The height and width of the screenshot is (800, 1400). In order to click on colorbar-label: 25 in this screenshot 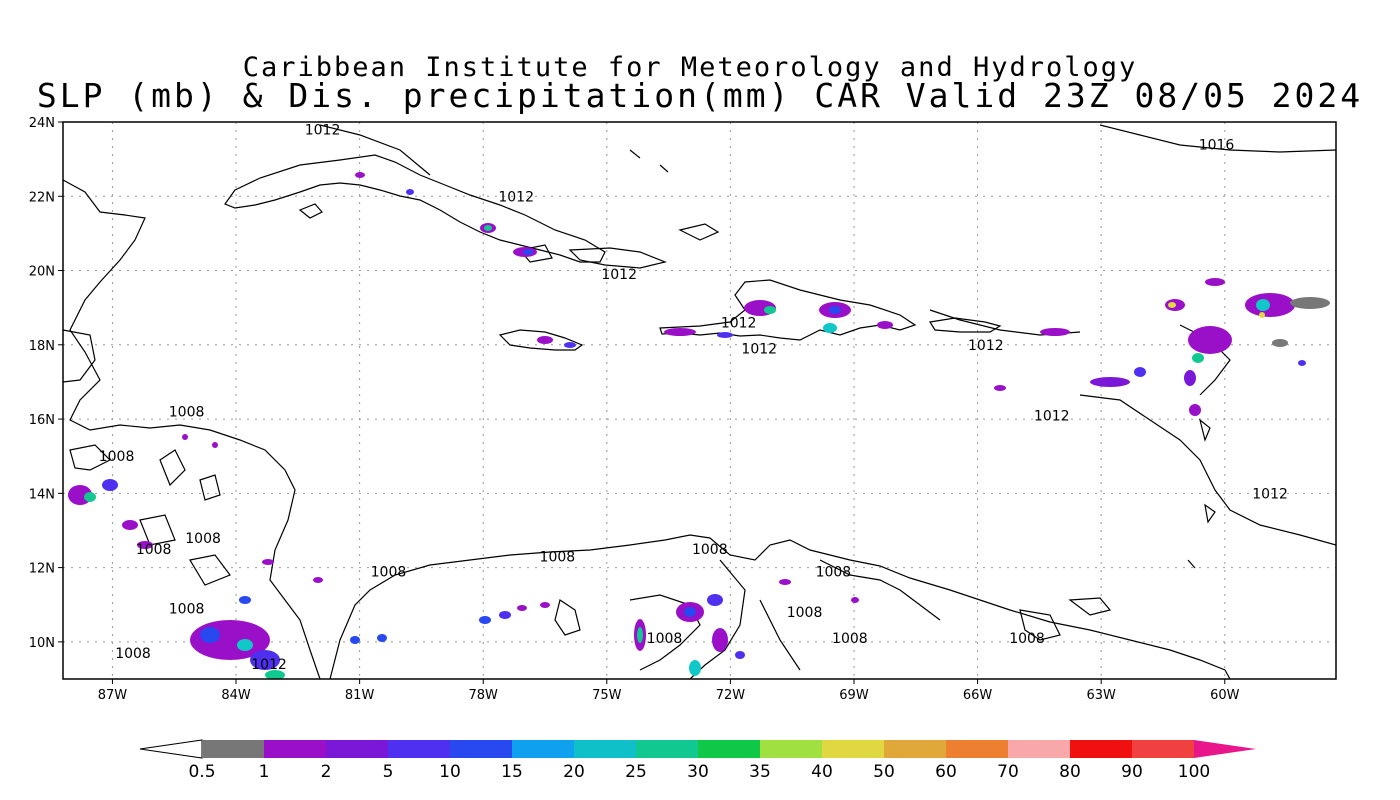, I will do `click(636, 772)`.